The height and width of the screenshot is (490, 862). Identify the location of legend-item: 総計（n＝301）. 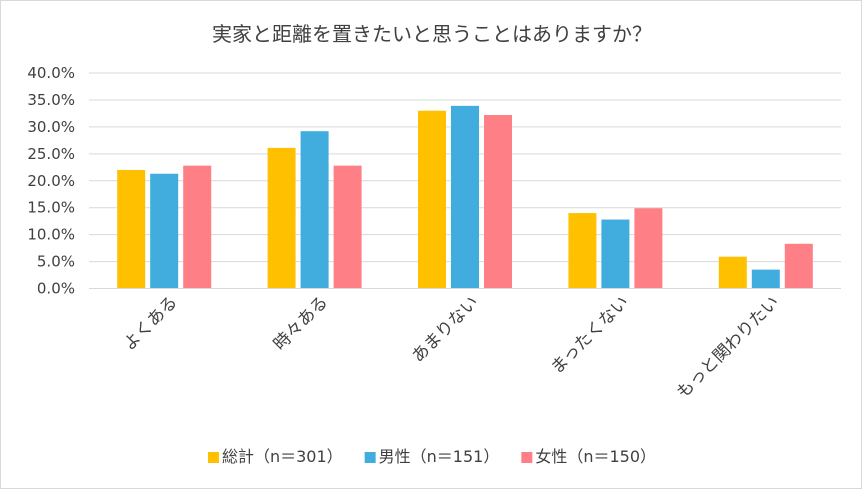
(275, 456).